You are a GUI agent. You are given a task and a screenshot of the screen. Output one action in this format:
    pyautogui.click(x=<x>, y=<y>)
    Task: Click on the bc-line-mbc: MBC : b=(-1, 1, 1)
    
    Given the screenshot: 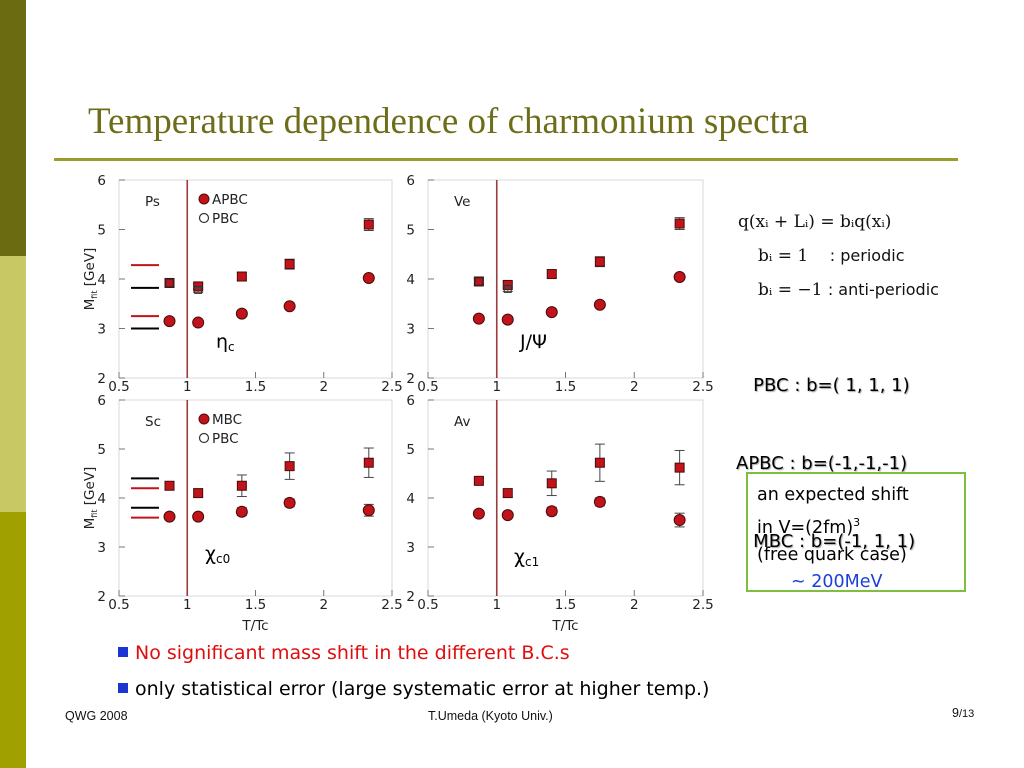 What is the action you would take?
    pyautogui.click(x=826, y=541)
    